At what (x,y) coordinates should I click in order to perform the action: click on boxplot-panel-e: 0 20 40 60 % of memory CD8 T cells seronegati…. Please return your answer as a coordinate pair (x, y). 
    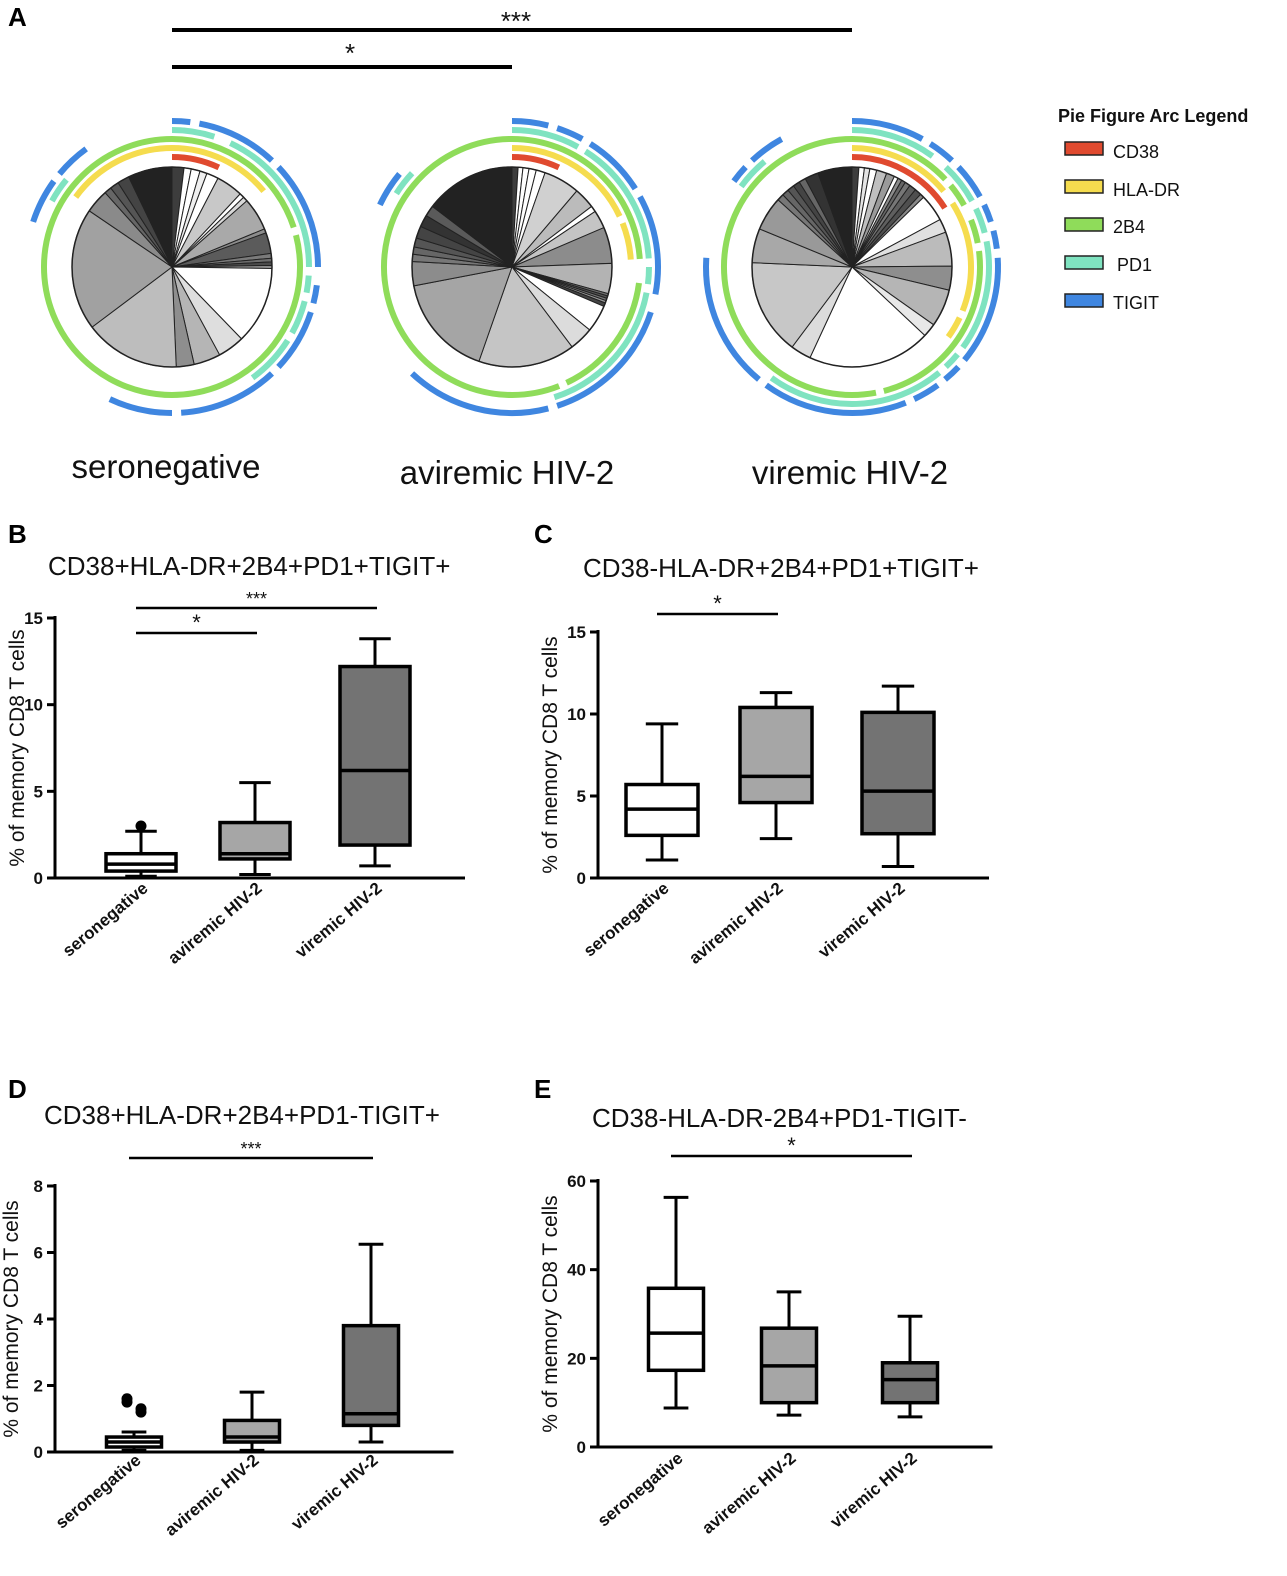
    Looking at the image, I should click on (766, 1335).